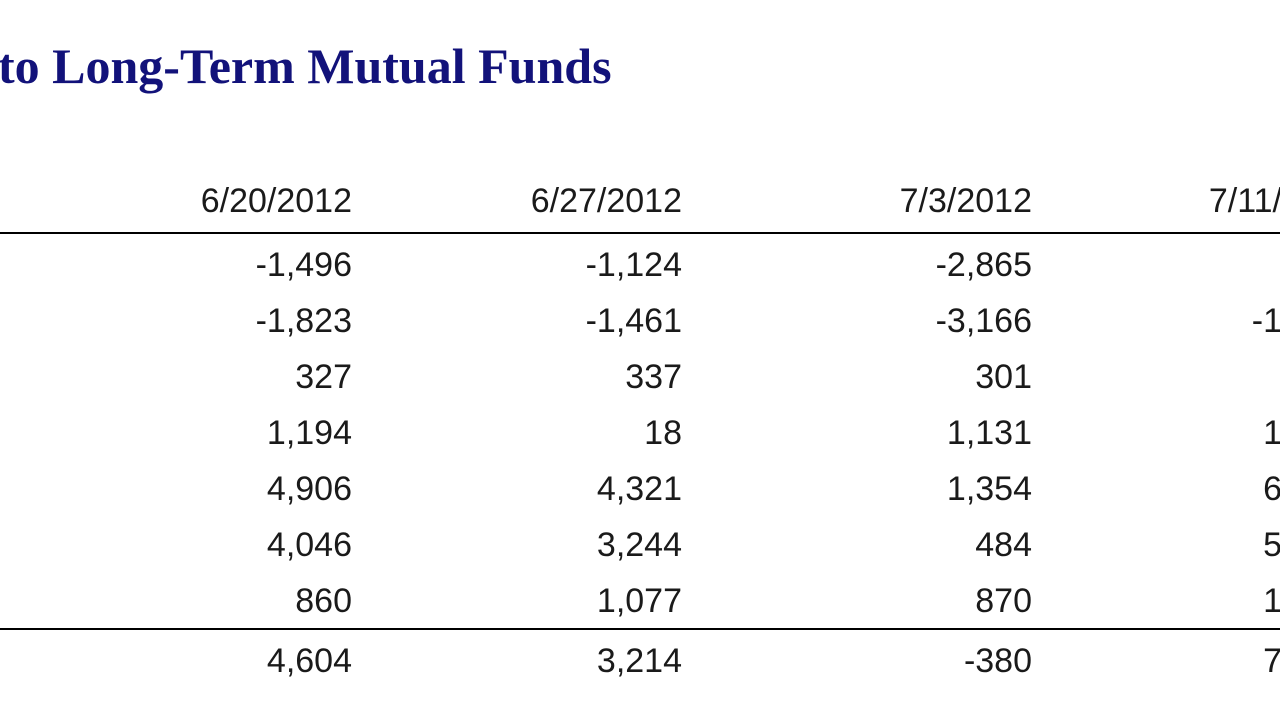  Describe the element at coordinates (663, 433) in the screenshot. I see `table-cell: 18` at that location.